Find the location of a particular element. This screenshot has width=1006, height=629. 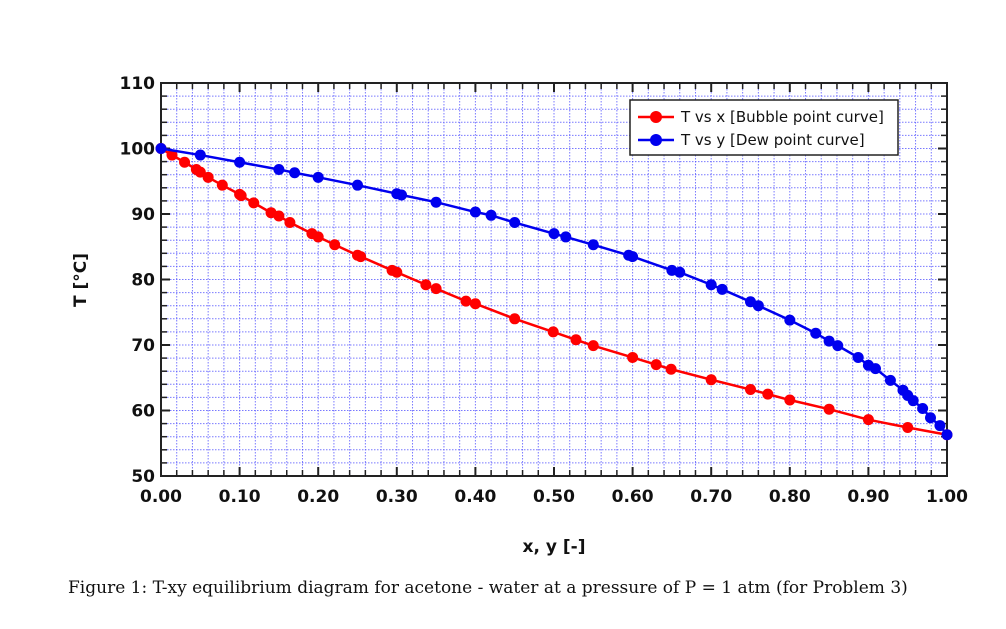

x-tick-label: 0.30 is located at coordinates (397, 497).